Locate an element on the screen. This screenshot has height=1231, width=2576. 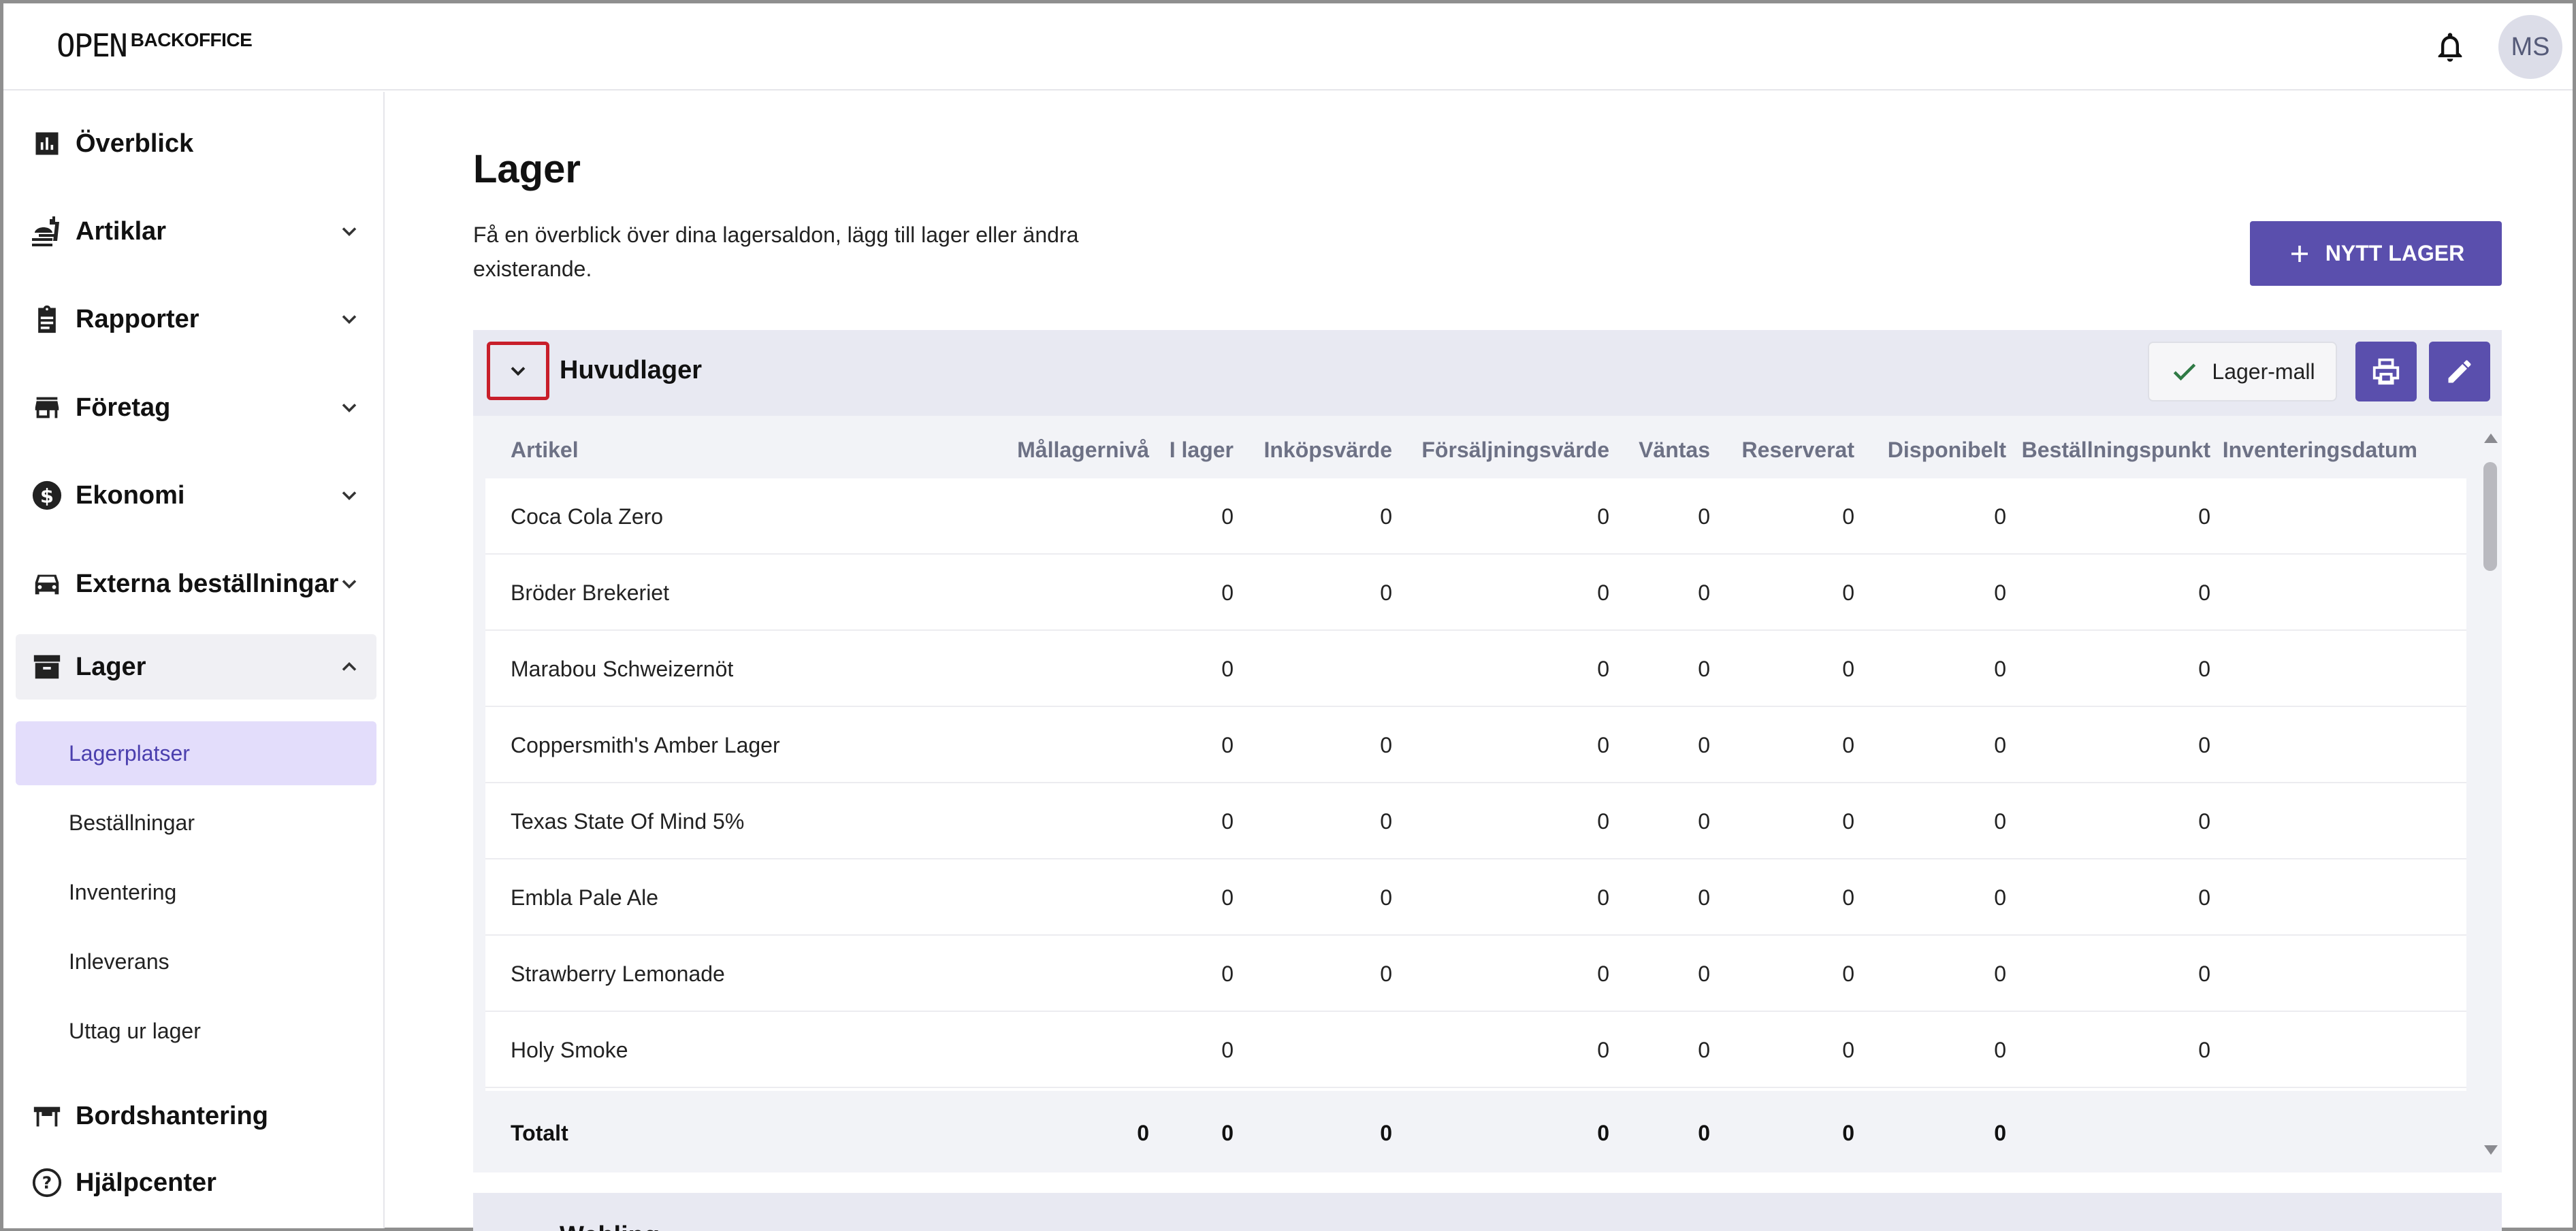
food-icon is located at coordinates (47, 231).